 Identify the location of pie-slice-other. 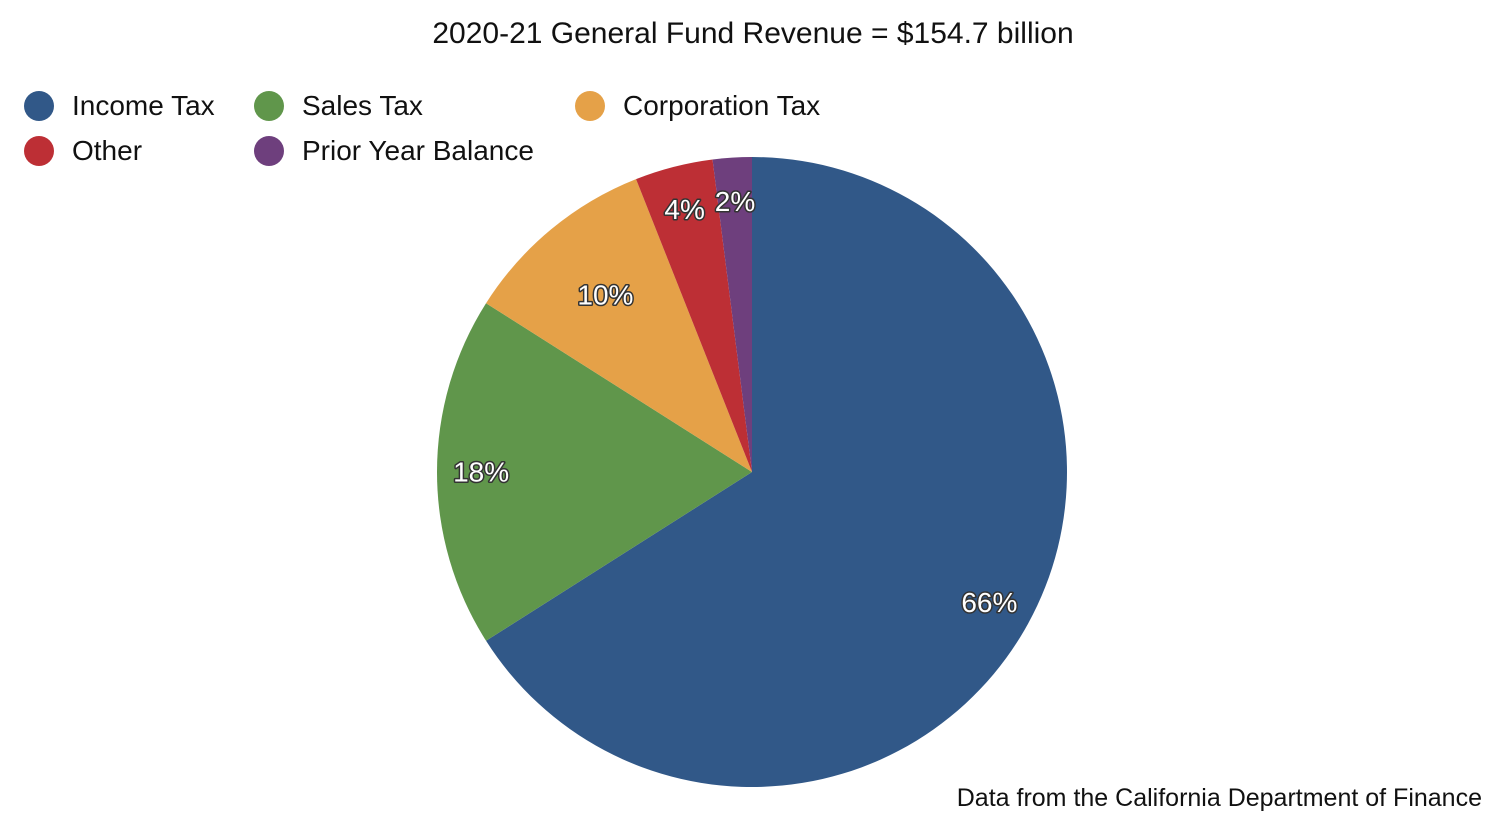
(694, 315).